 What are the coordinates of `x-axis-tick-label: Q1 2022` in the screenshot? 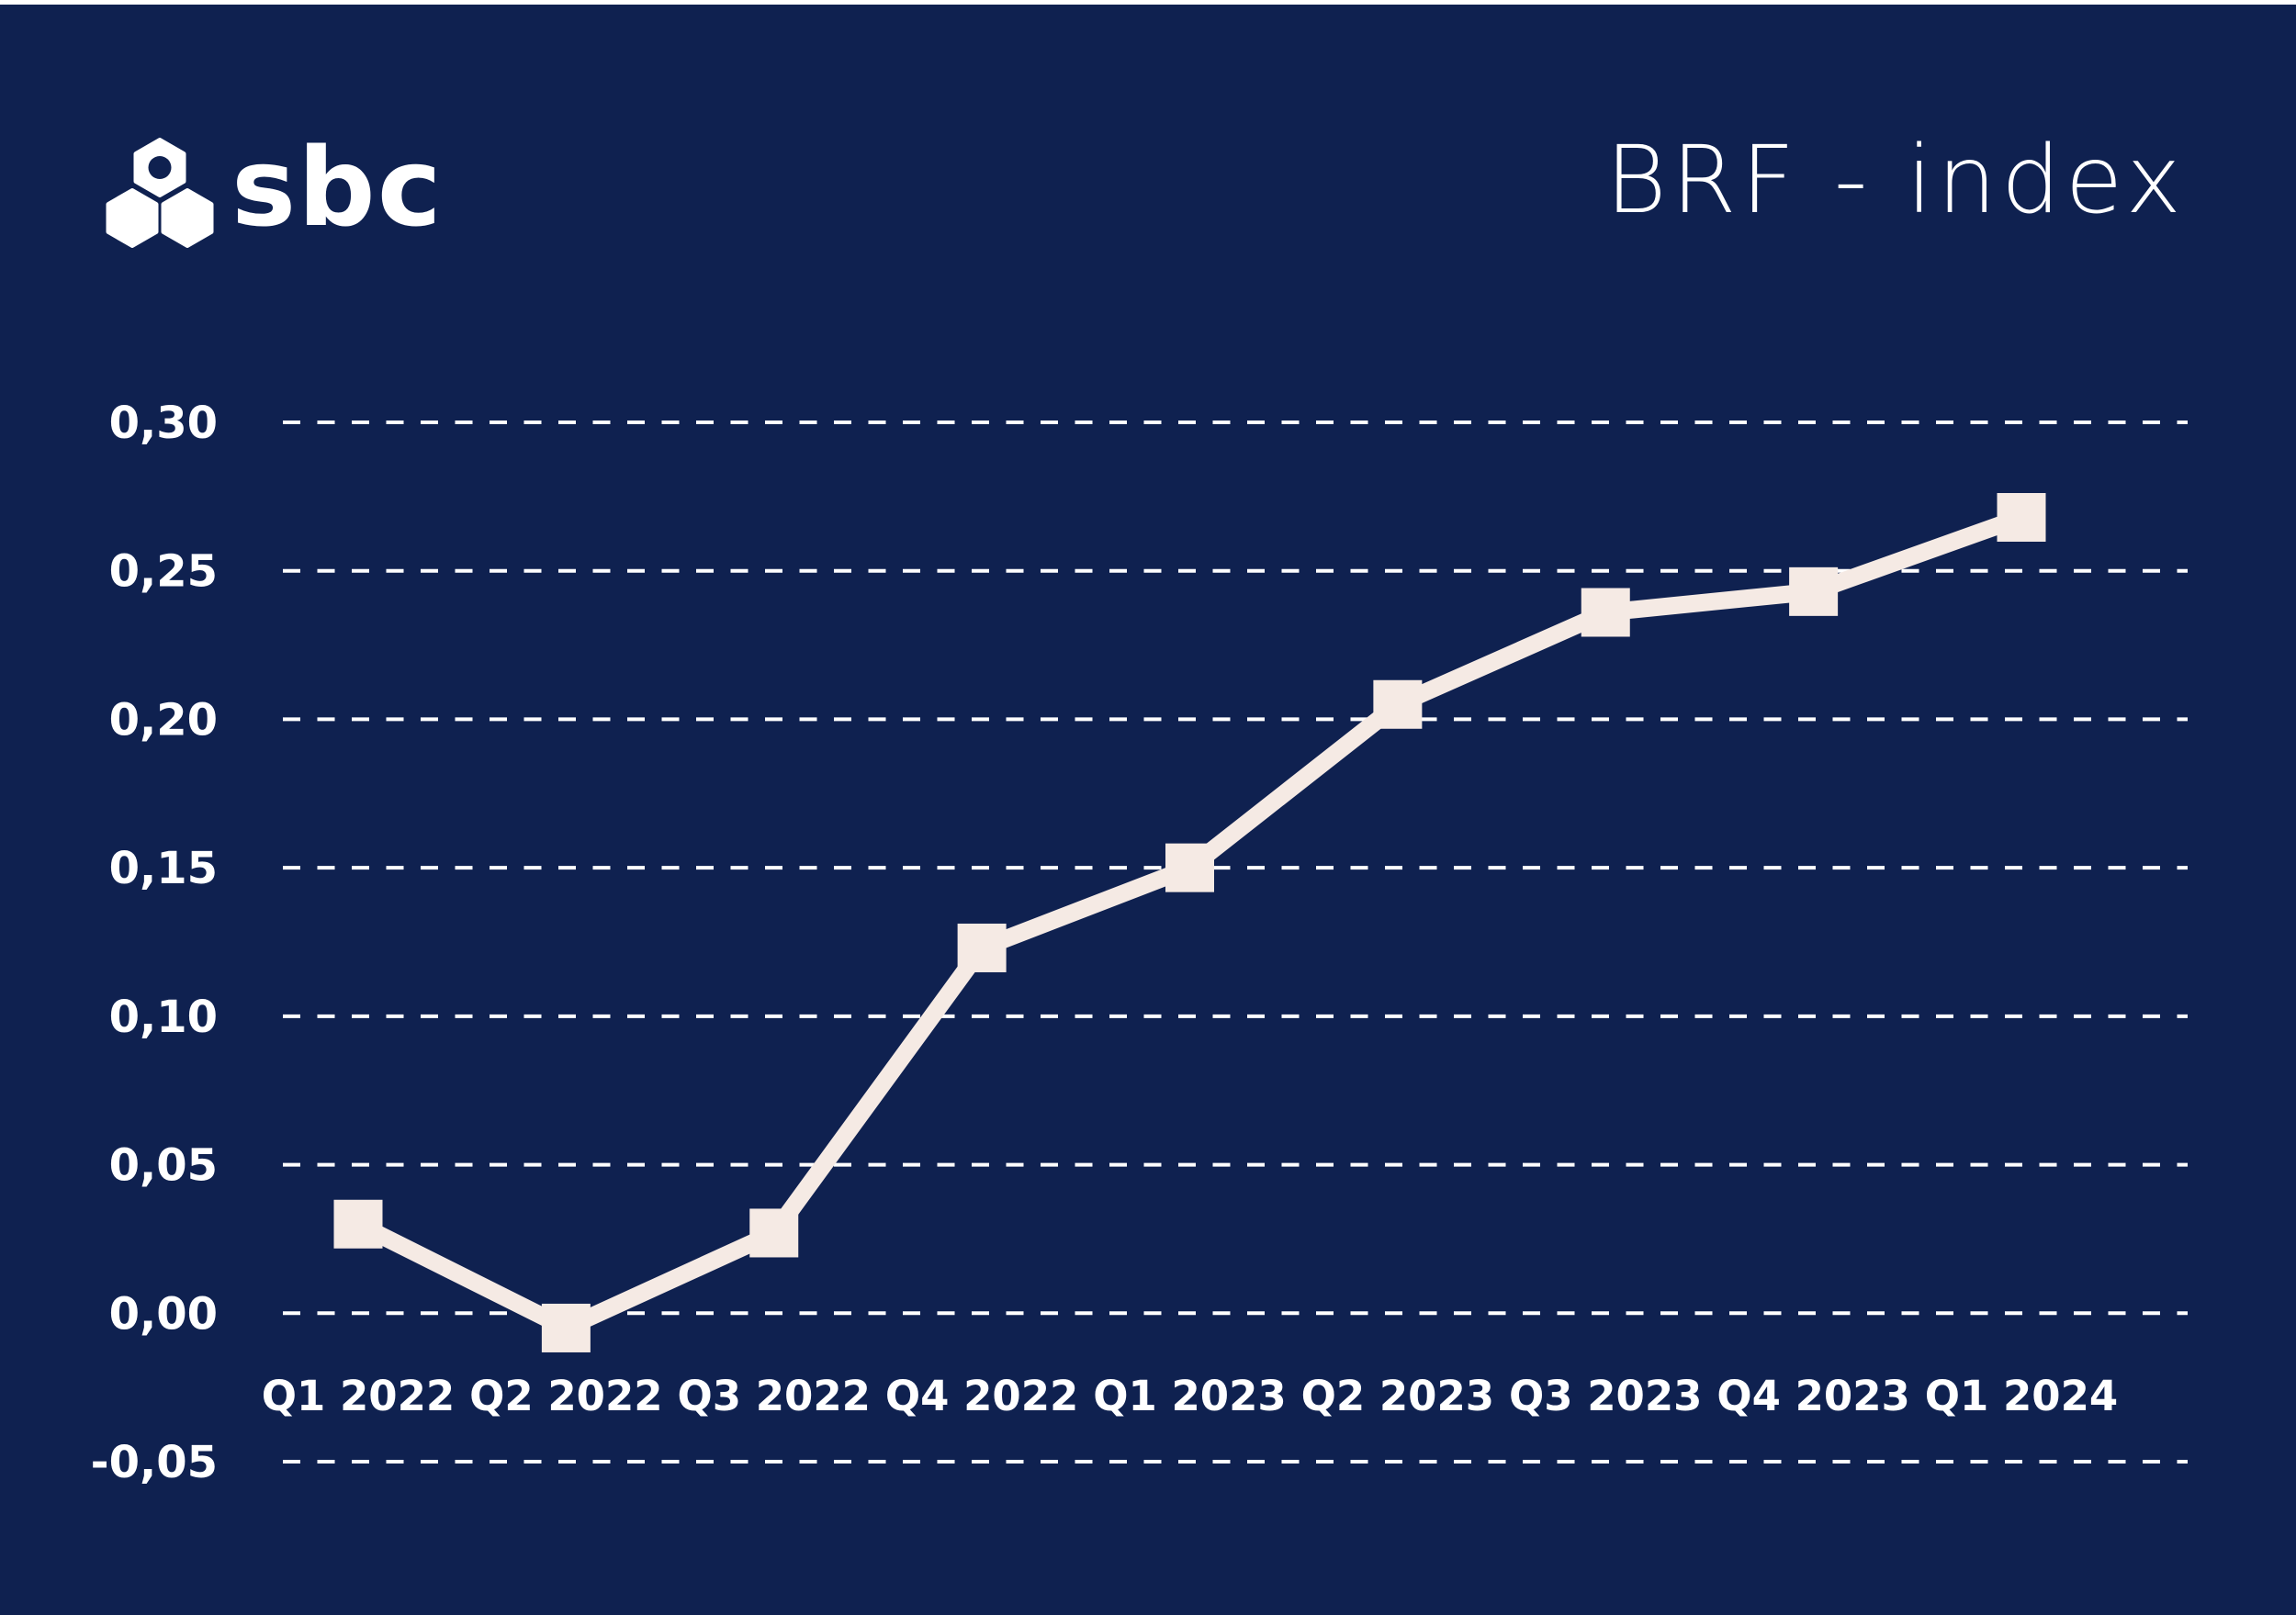 It's located at (359, 1396).